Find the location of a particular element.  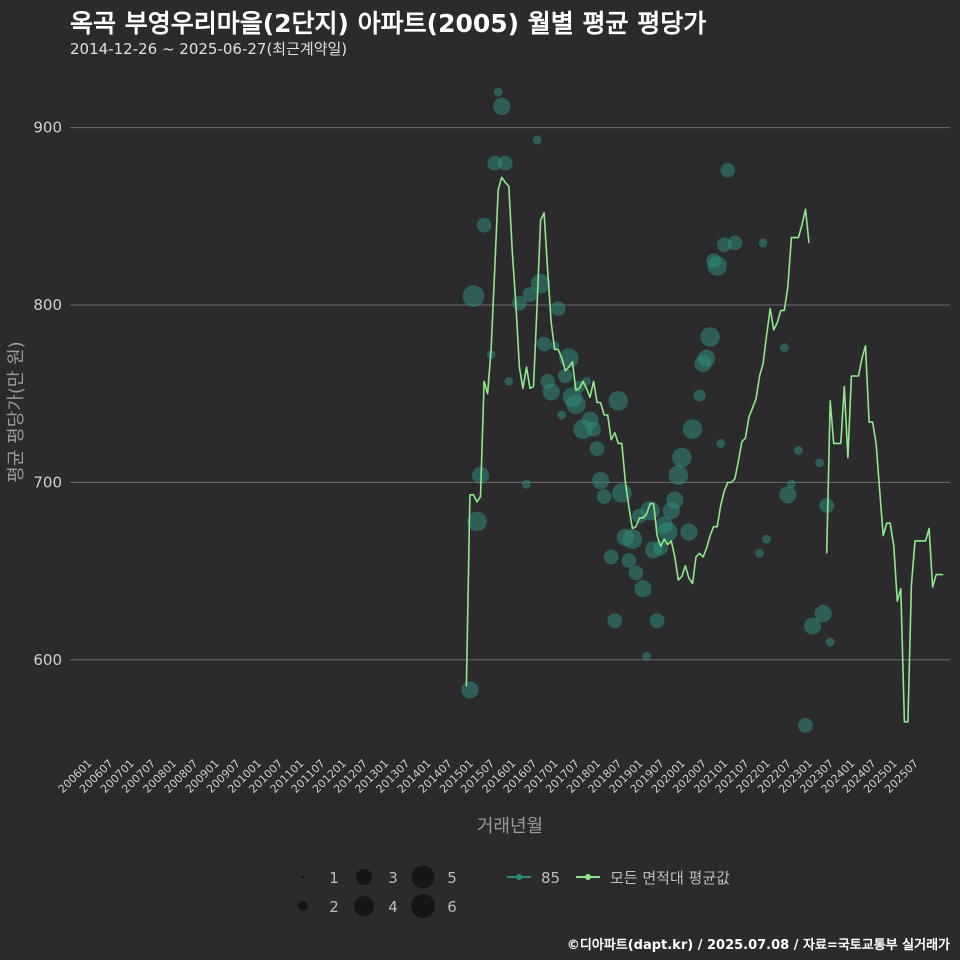

legend-area-dot is located at coordinates (519, 877).